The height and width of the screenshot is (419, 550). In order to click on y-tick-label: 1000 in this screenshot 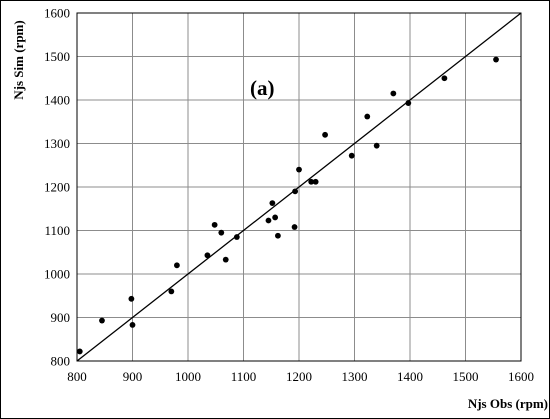, I will do `click(57, 274)`.